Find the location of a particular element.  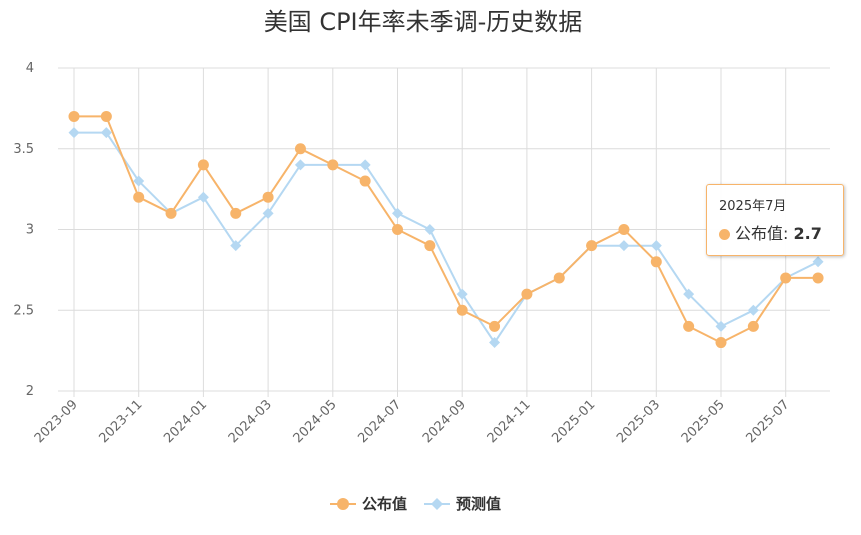

y-tick-label: 3.5 is located at coordinates (23, 149).